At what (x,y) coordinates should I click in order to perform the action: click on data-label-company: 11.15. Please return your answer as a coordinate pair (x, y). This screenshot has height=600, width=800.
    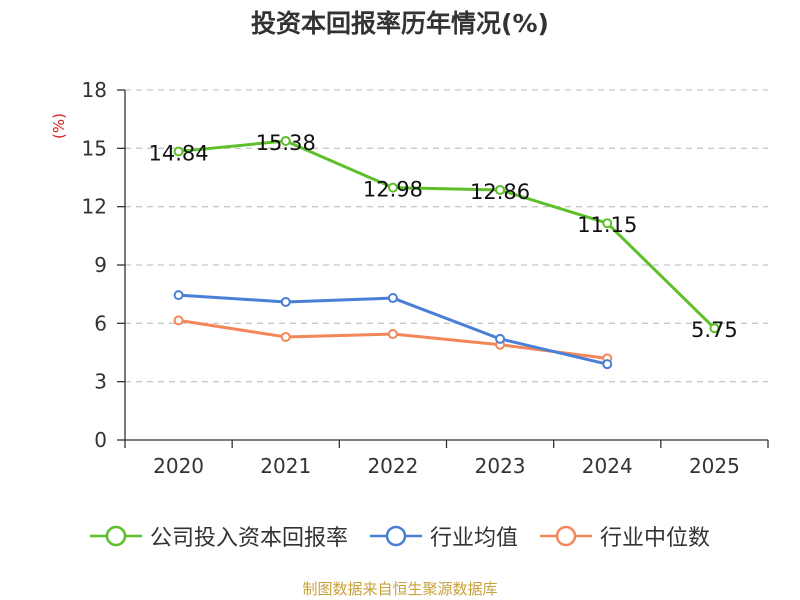
    Looking at the image, I should click on (607, 225).